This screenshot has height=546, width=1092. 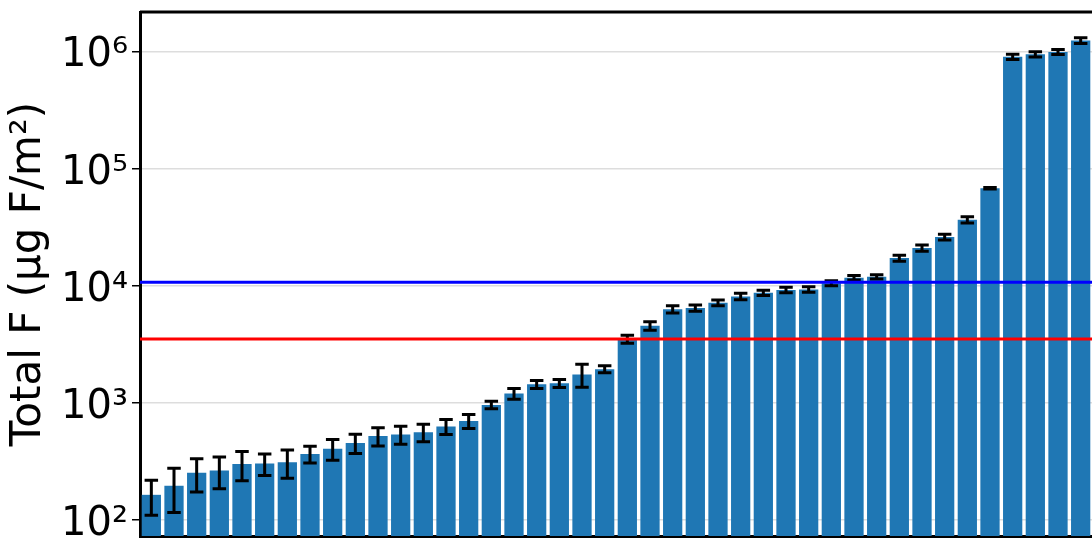 What do you see at coordinates (26, 274) in the screenshot?
I see `y-axis-title: Total F (µg F/m²)` at bounding box center [26, 274].